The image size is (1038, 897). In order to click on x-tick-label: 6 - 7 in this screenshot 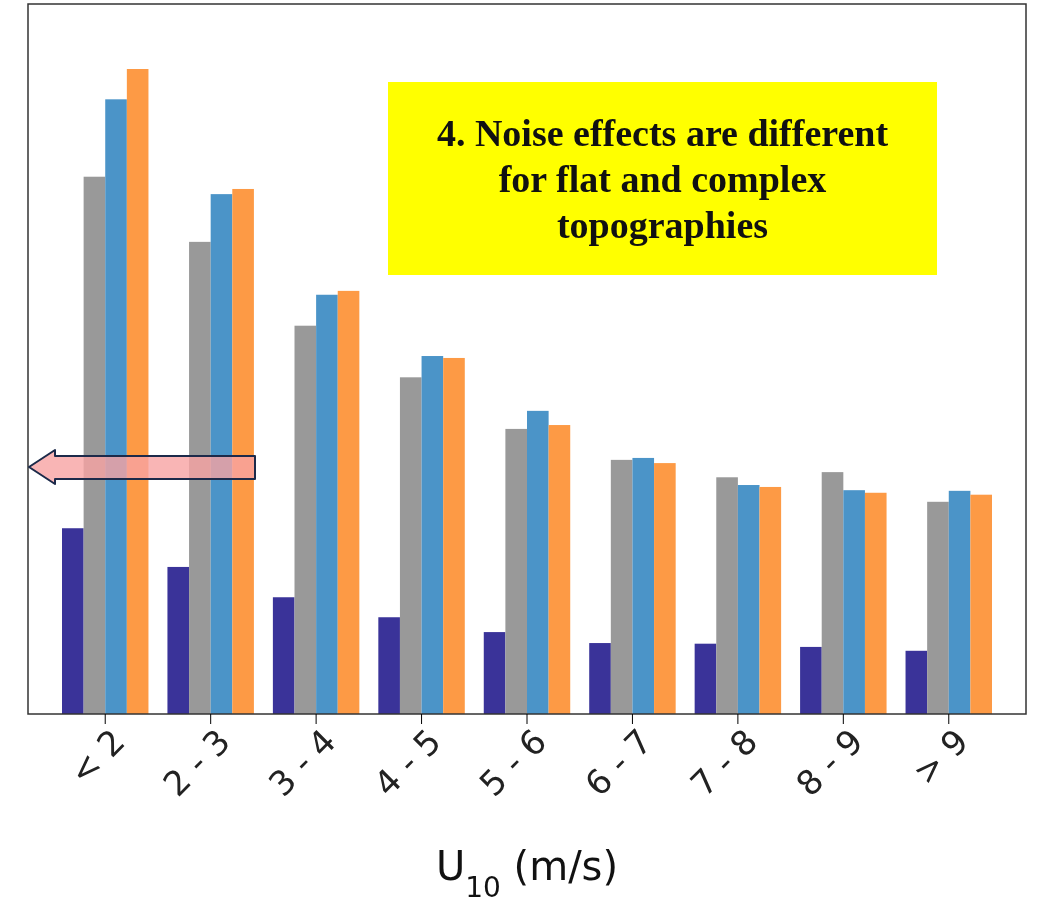, I will do `click(618, 762)`.